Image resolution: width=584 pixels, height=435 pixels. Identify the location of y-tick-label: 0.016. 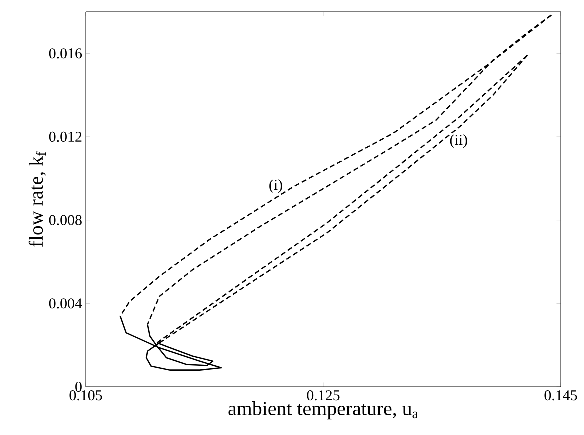
(65, 53).